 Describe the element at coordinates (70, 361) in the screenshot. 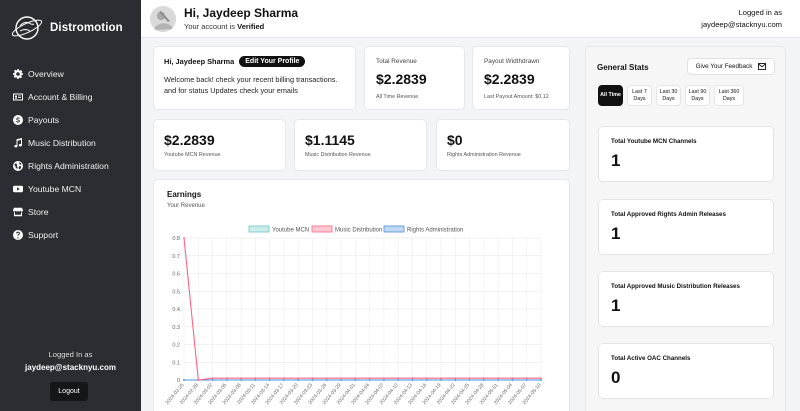

I see `sidebar-logged-in: Logged In as jaydeep@stacknyu.com` at that location.